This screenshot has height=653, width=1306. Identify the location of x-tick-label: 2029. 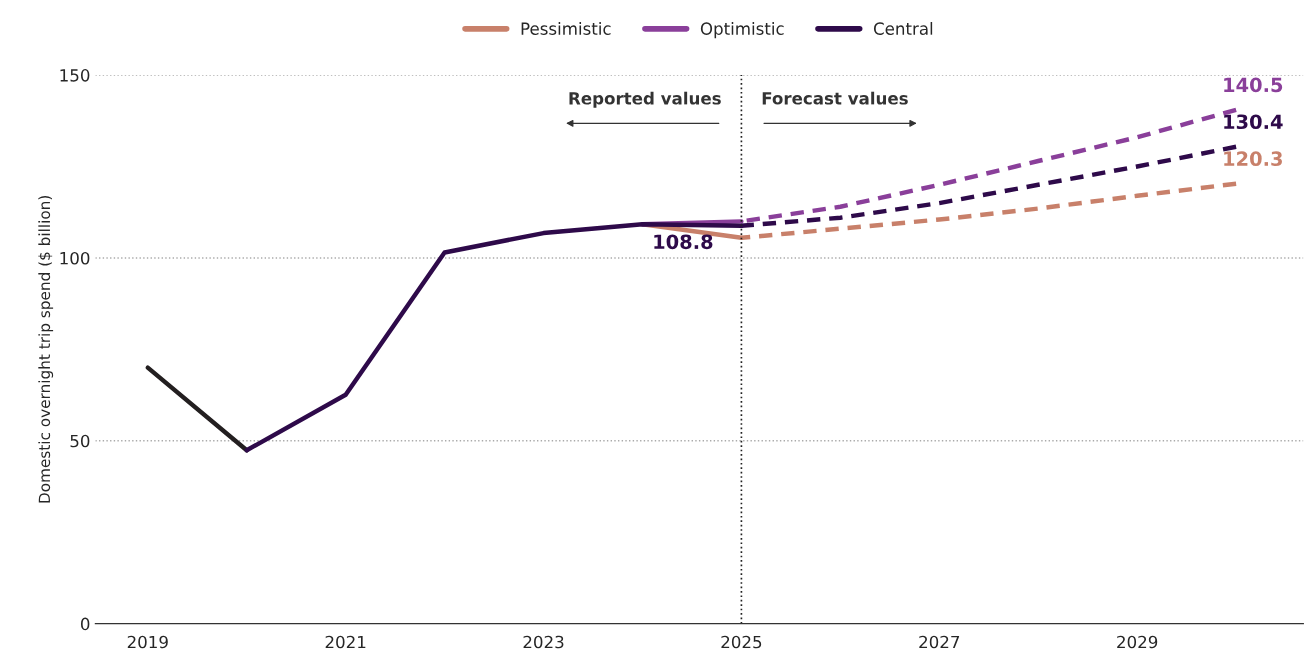
(1137, 642).